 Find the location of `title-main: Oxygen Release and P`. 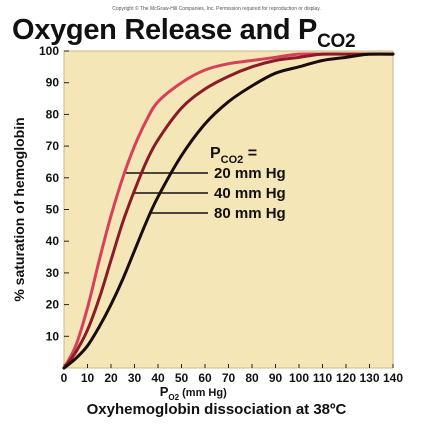

title-main: Oxygen Release and P is located at coordinates (165, 30).